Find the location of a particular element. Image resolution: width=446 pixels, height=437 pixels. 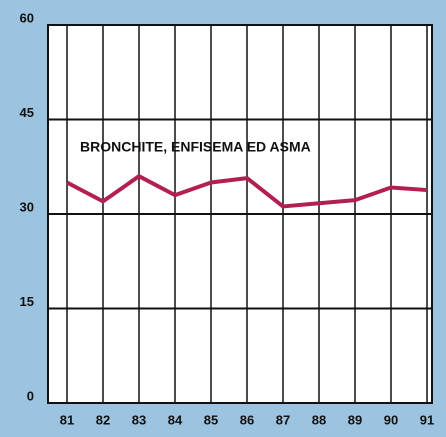

x-tick-label: 88 is located at coordinates (319, 419).